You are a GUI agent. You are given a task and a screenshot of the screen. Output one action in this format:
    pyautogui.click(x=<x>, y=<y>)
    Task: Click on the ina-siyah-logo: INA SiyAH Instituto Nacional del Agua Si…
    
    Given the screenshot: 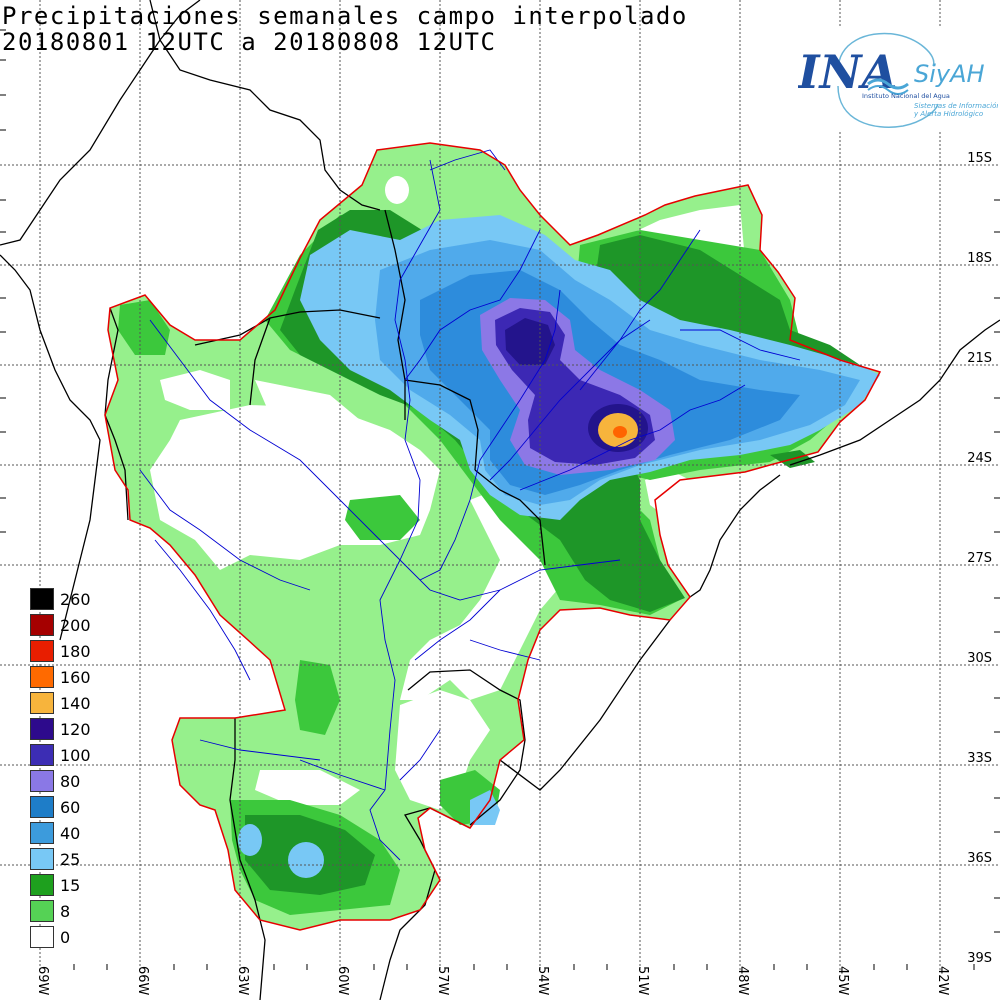 What is the action you would take?
    pyautogui.click(x=898, y=79)
    